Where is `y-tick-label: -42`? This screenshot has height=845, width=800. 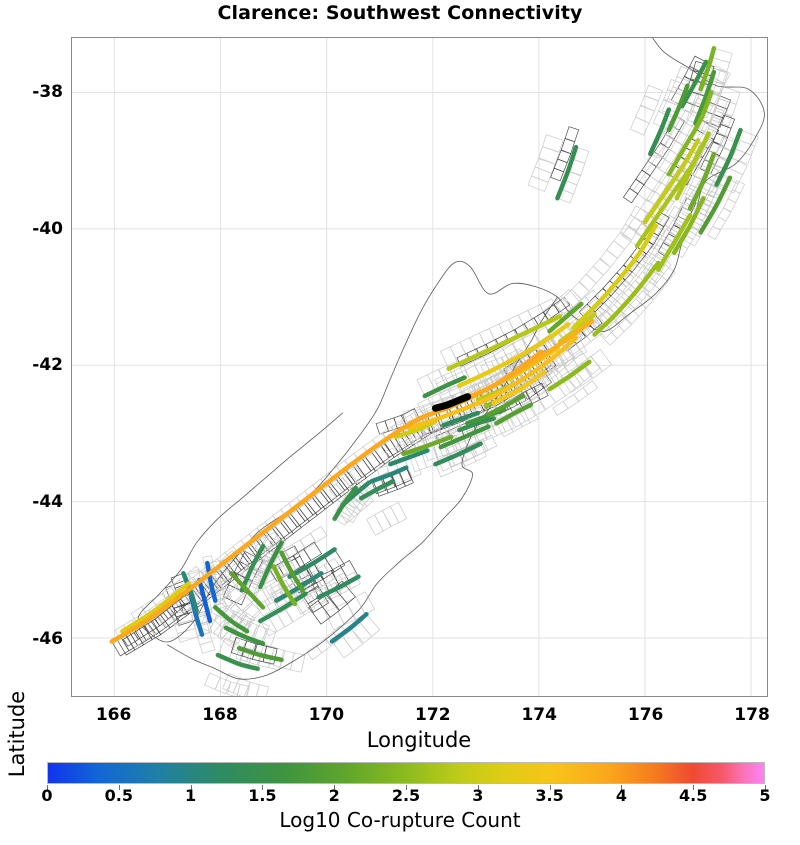
y-tick-label: -42 is located at coordinates (47, 365).